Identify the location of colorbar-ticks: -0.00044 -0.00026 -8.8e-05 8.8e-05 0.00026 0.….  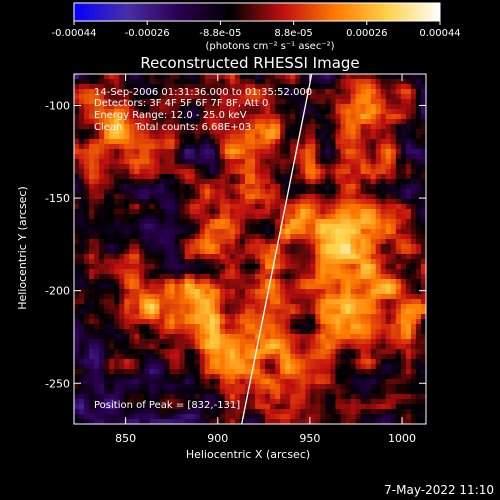
(256, 30).